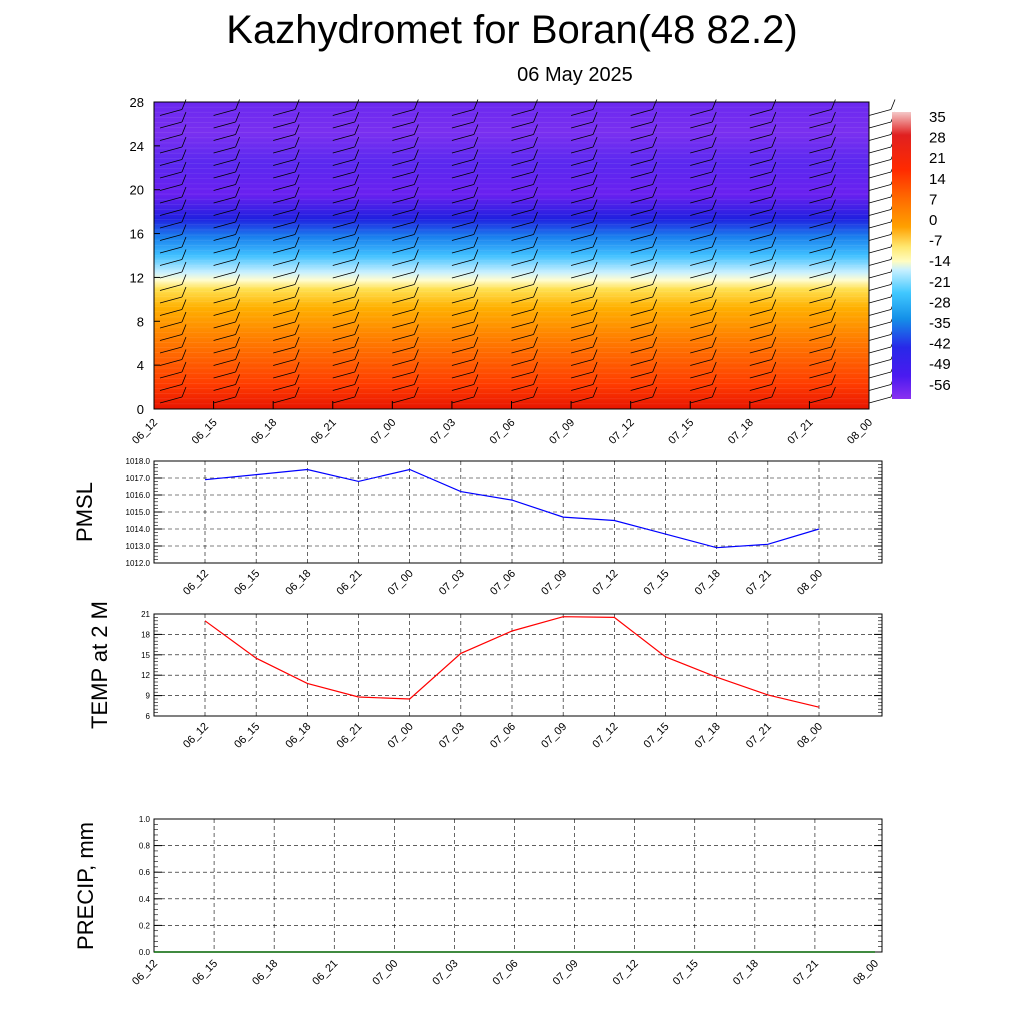 This screenshot has height=1024, width=1024. Describe the element at coordinates (138, 461) in the screenshot. I see `y-tick-label: 1018.0` at that location.